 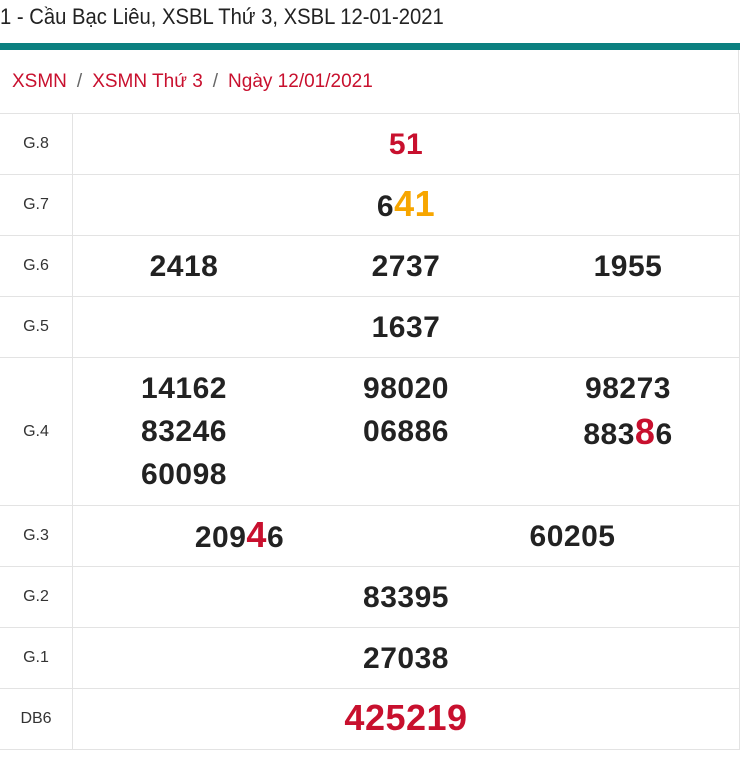 I want to click on prize-row-db6: DB6 425219, so click(x=370, y=719).